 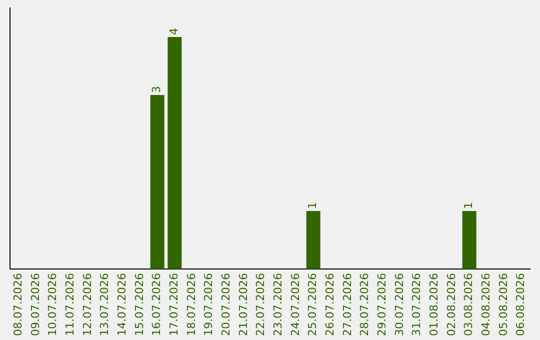 What do you see at coordinates (434, 304) in the screenshot?
I see `x-tick-label: 01.08.2026` at bounding box center [434, 304].